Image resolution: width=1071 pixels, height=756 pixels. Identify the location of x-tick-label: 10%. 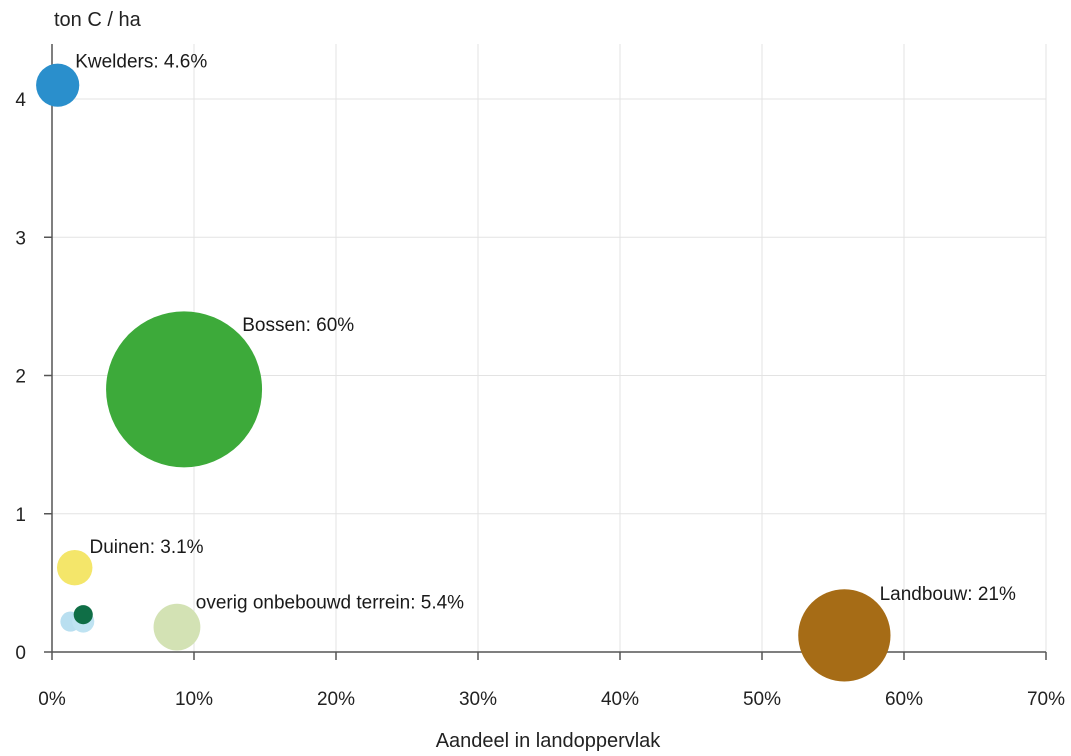
(194, 699).